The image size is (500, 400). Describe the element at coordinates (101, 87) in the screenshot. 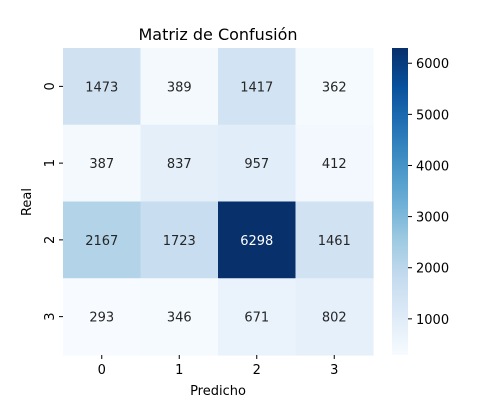

I see `cell-value-label-0-0: 1473` at that location.